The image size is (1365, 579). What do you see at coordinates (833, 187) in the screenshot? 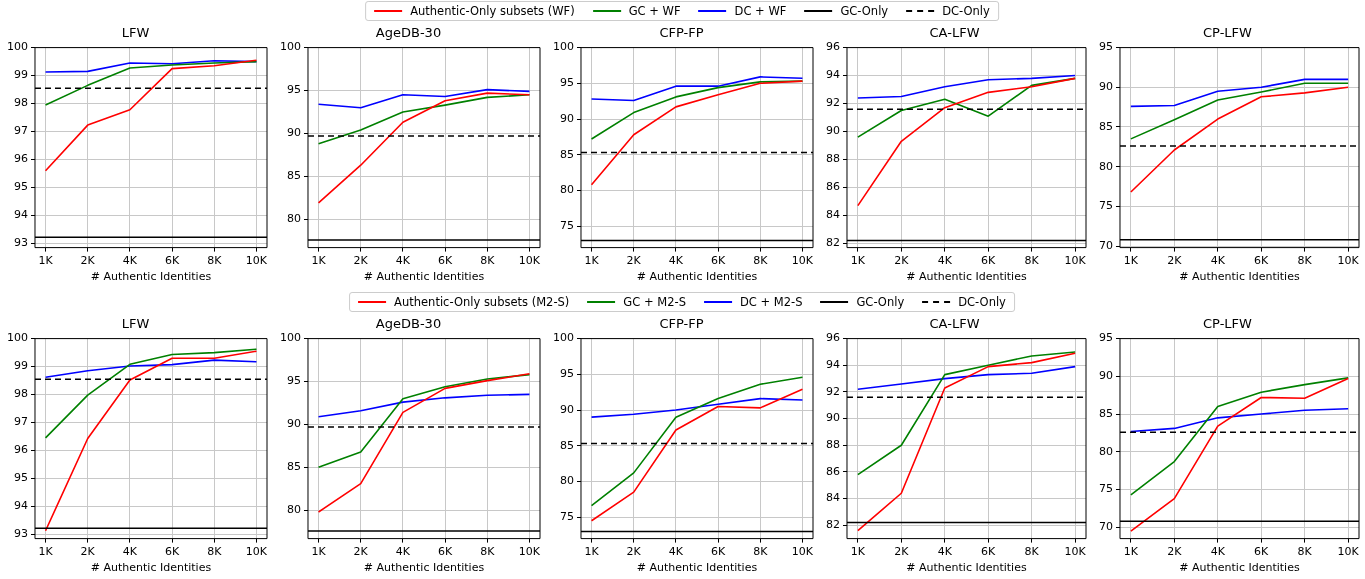
I see `y-tick-label: 86` at bounding box center [833, 187].